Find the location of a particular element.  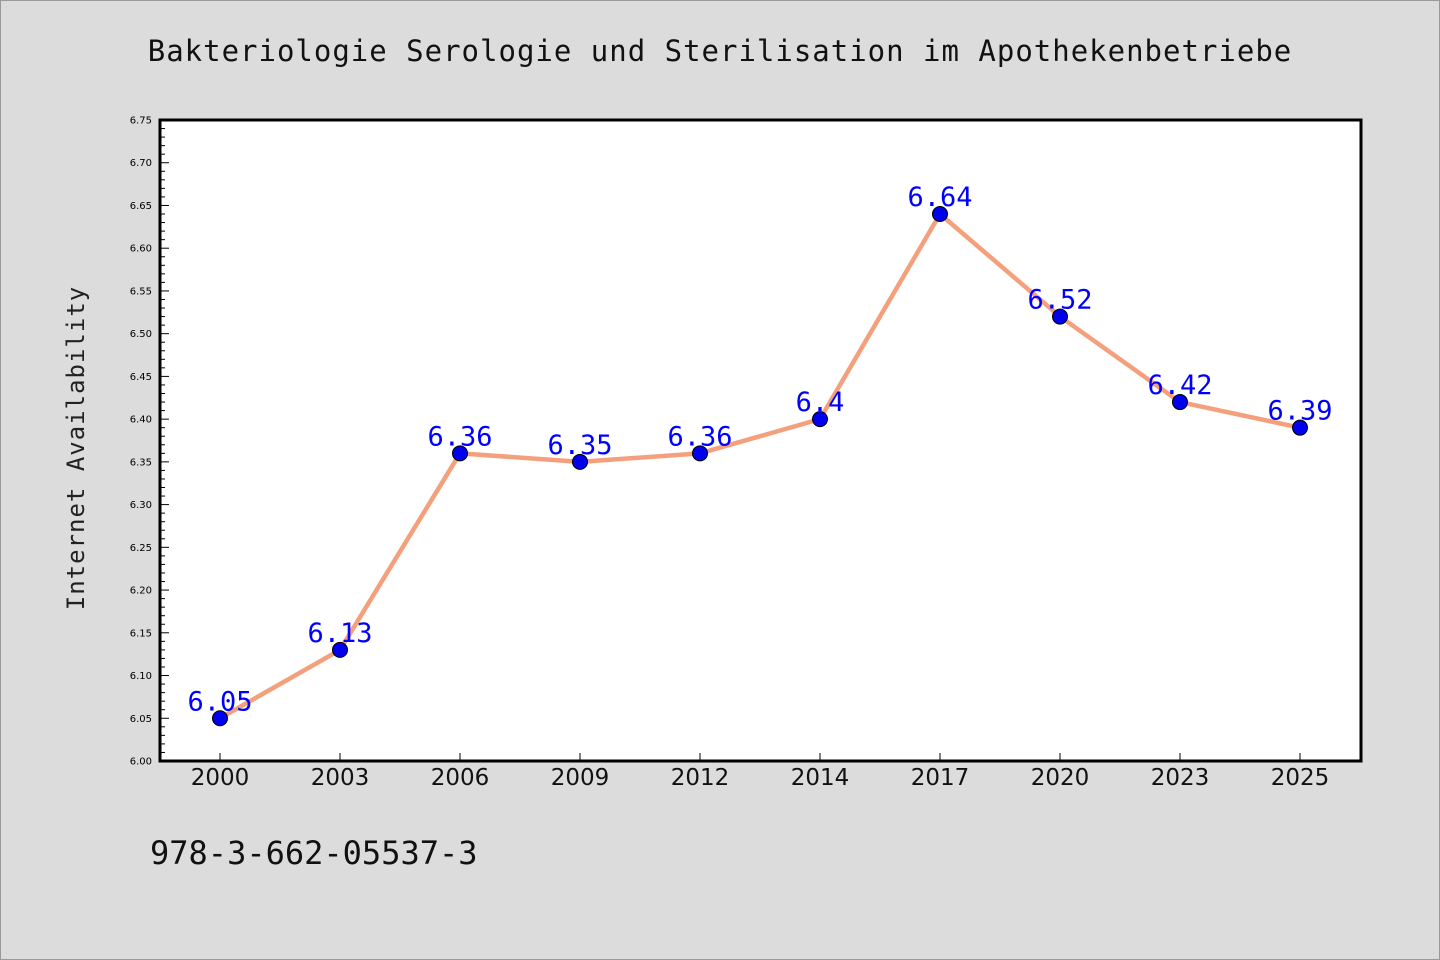

x-tick-label: 2014 is located at coordinates (820, 778).